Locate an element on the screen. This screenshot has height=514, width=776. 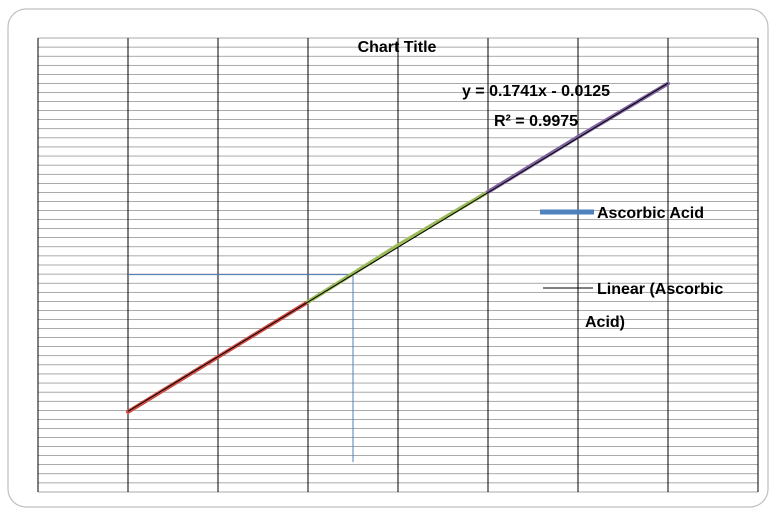
legend-label-ascorbic-acid: Ascorbic Acid is located at coordinates (650, 213).